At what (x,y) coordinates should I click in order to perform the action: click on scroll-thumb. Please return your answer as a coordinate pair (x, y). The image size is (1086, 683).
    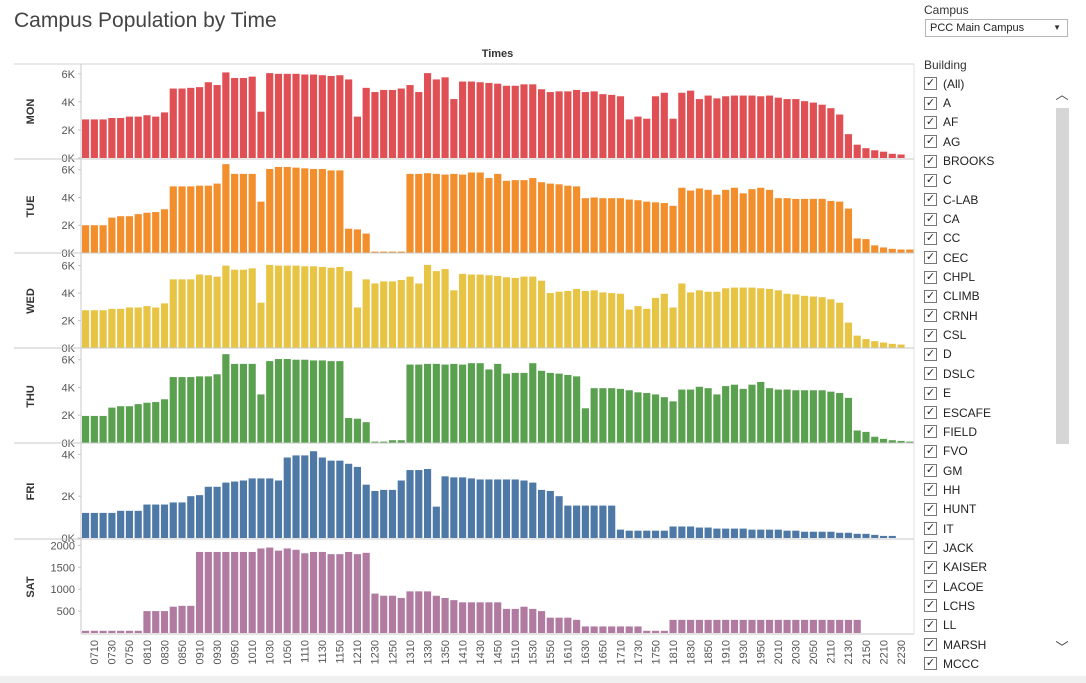
    Looking at the image, I should click on (1062, 276).